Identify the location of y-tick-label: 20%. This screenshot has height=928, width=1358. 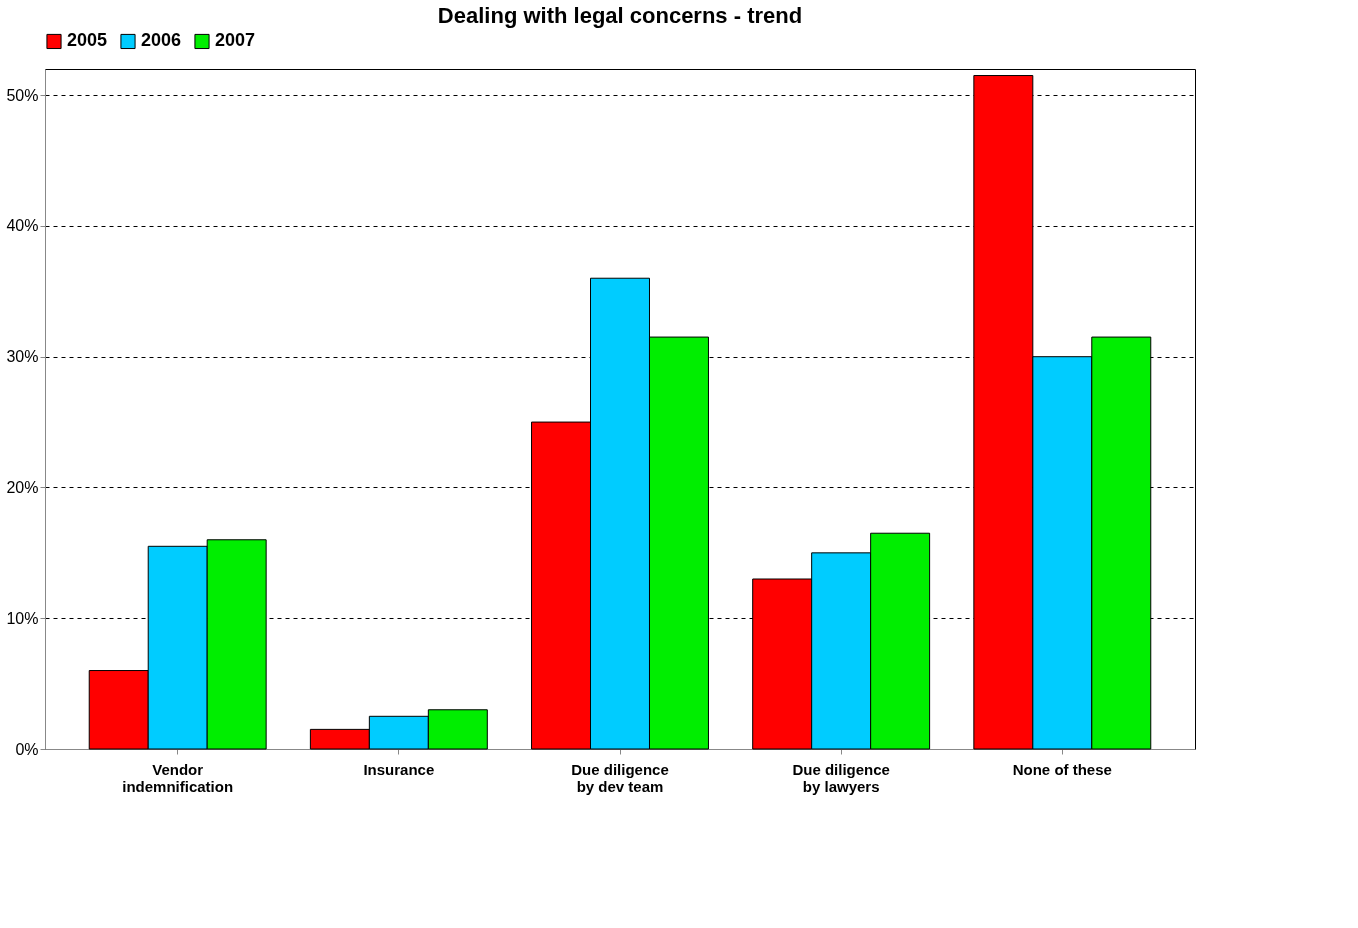
(22, 487).